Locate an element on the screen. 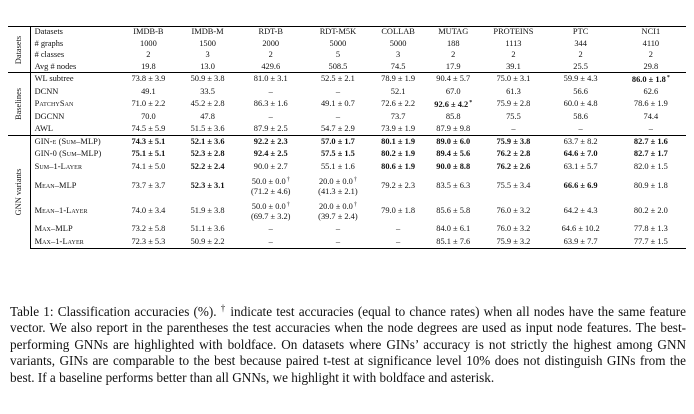 The image size is (694, 414). table-cell: 33.5 is located at coordinates (207, 91).